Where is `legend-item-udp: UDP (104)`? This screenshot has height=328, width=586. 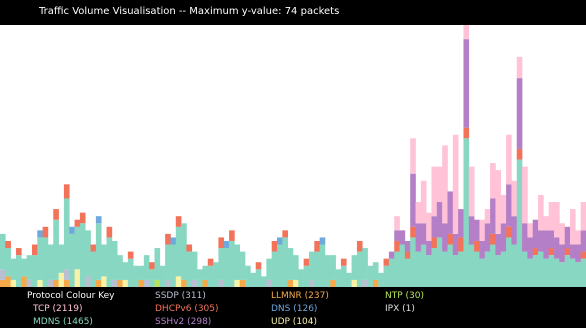 legend-item-udp: UDP (104) is located at coordinates (294, 322).